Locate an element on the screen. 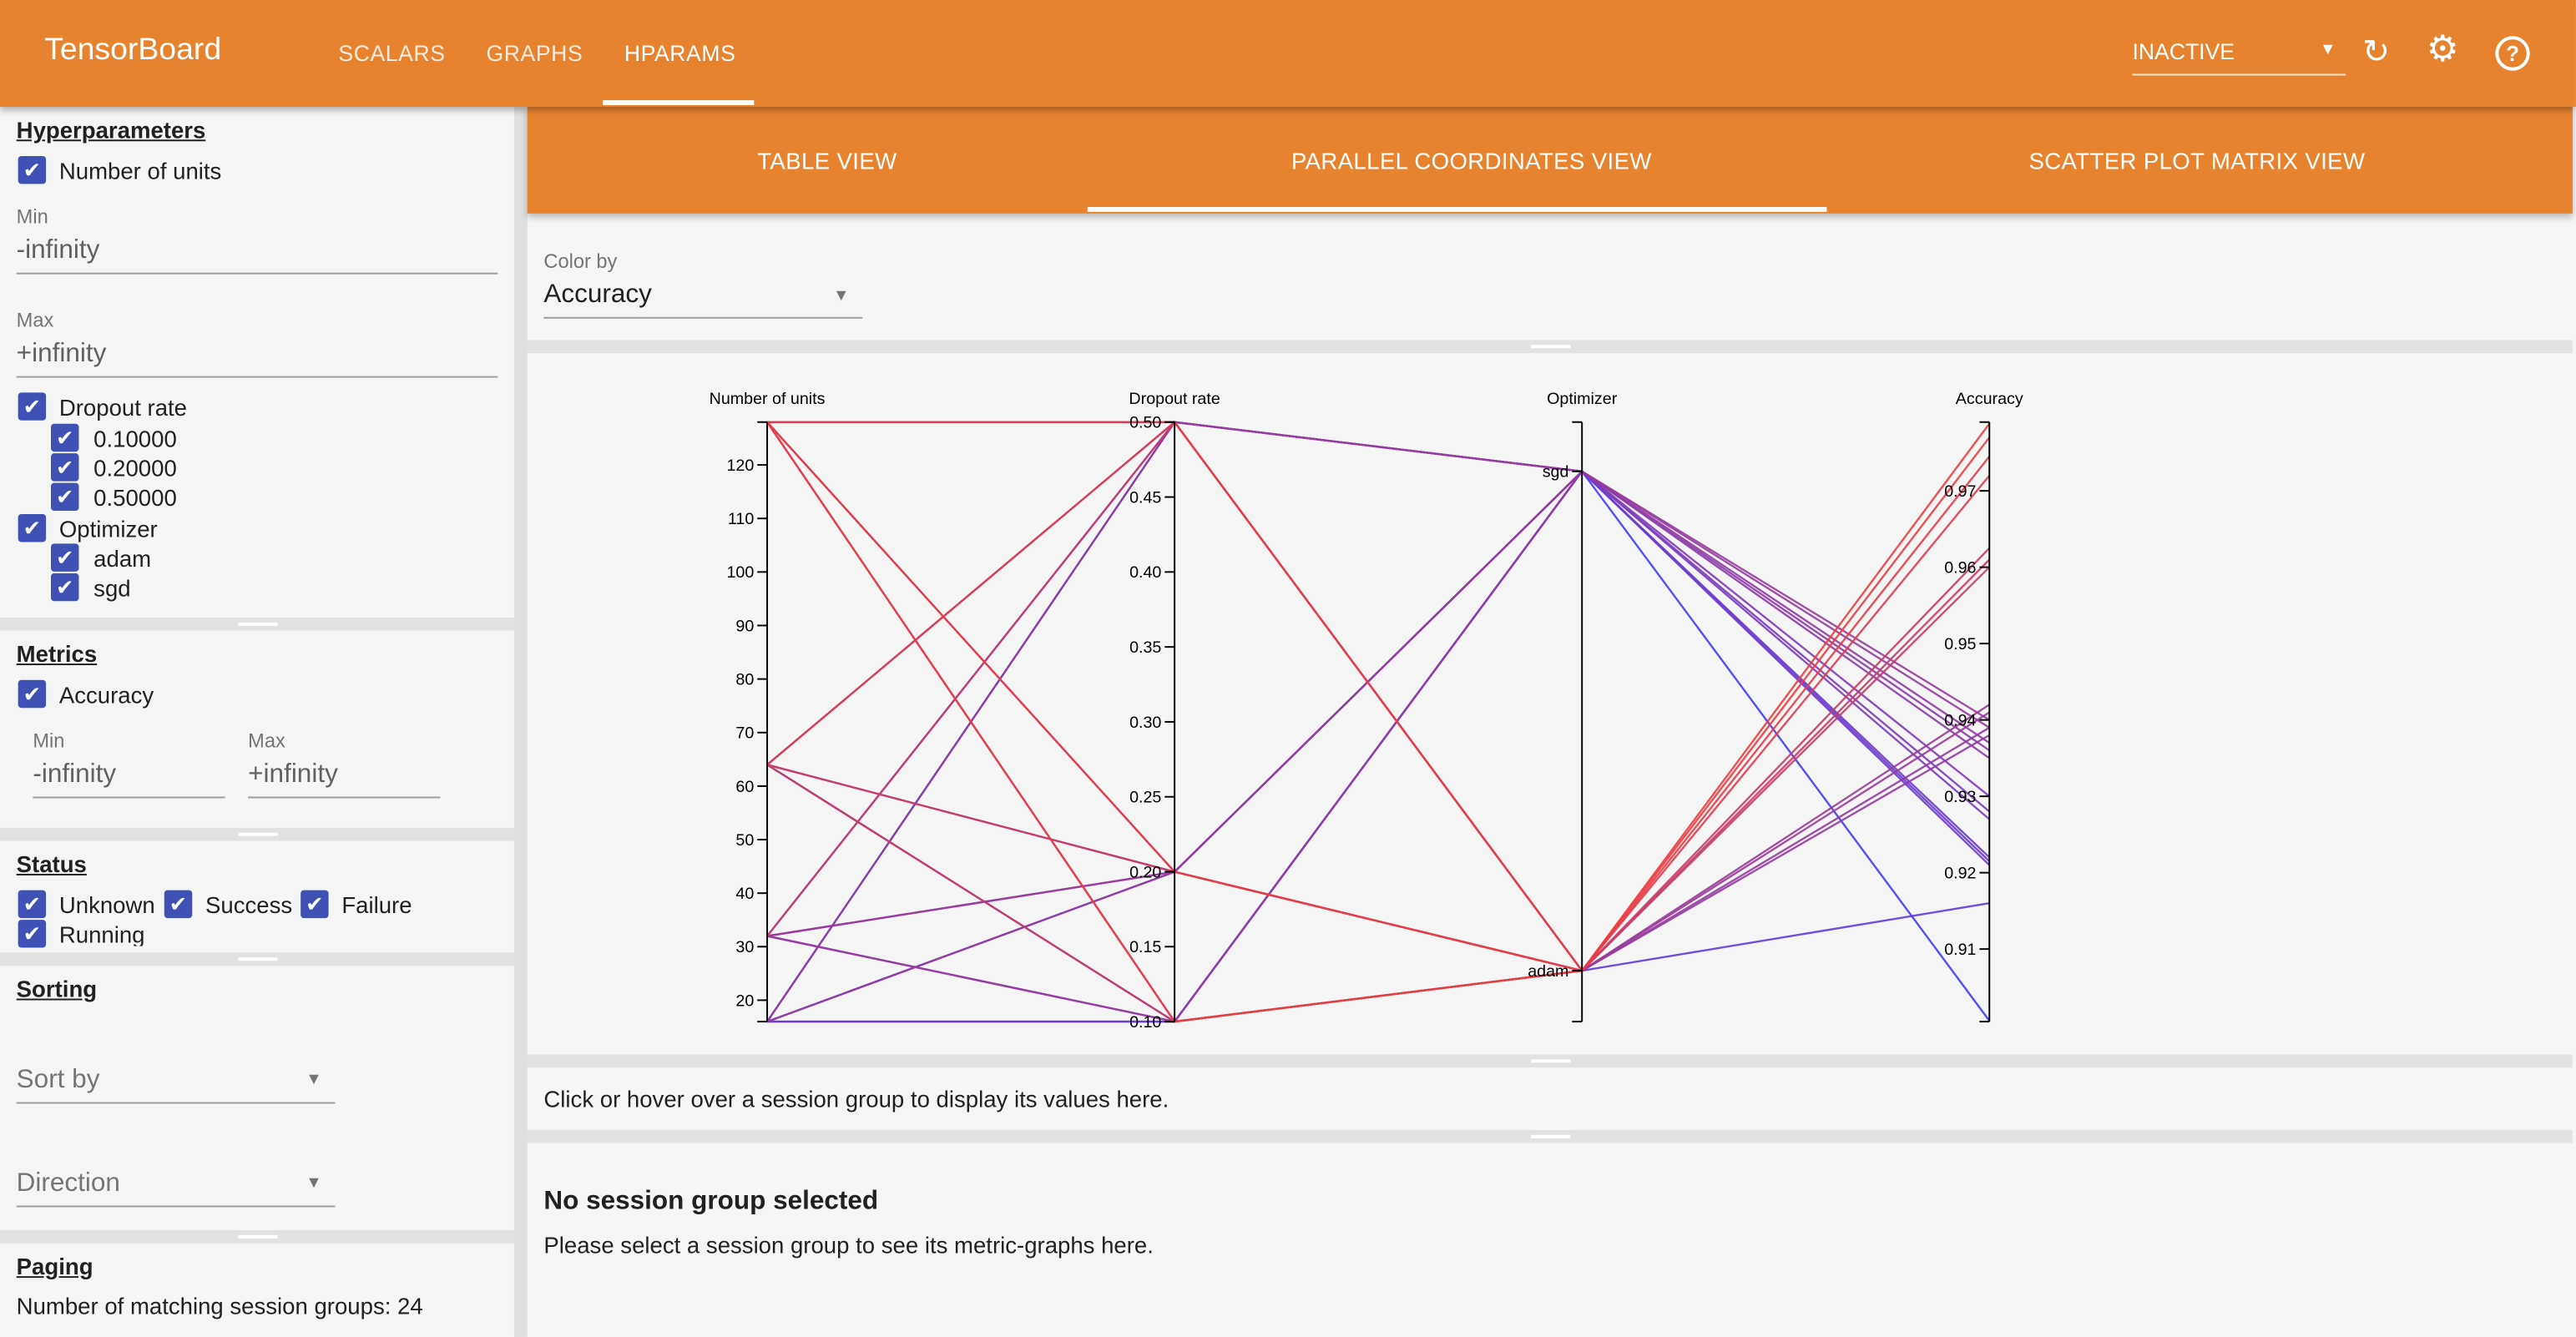 Image resolution: width=2576 pixels, height=1337 pixels. sorting-heading: Sorting is located at coordinates (57, 989).